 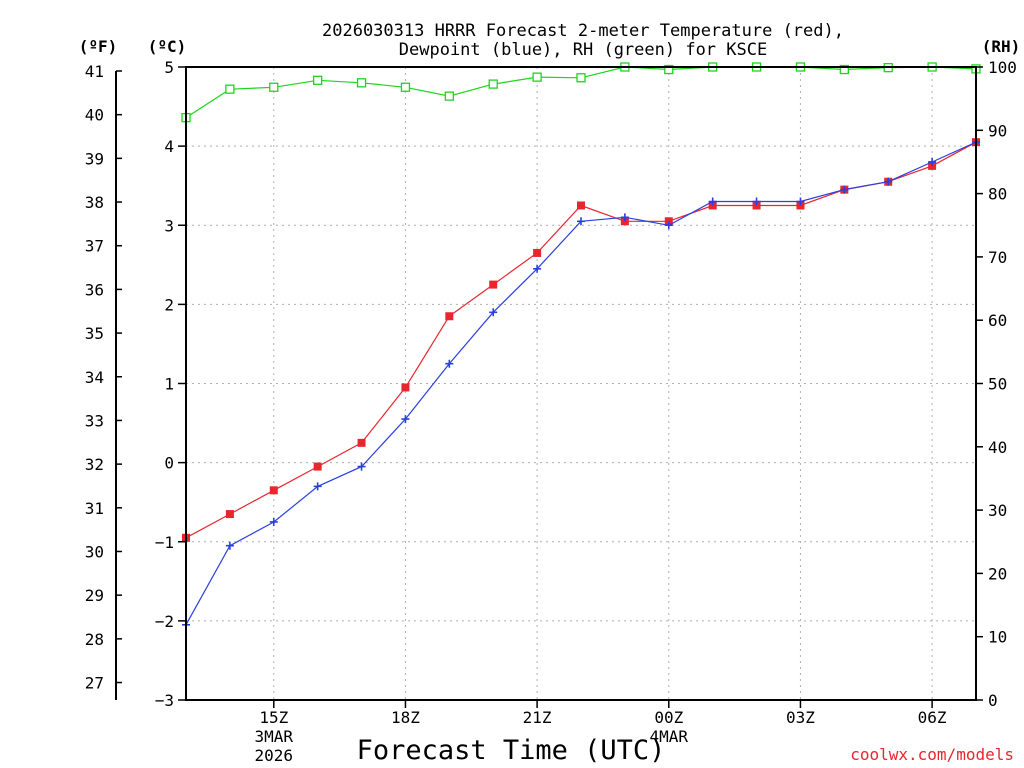 I want to click on celsius-tick-label: 4, so click(x=169, y=146).